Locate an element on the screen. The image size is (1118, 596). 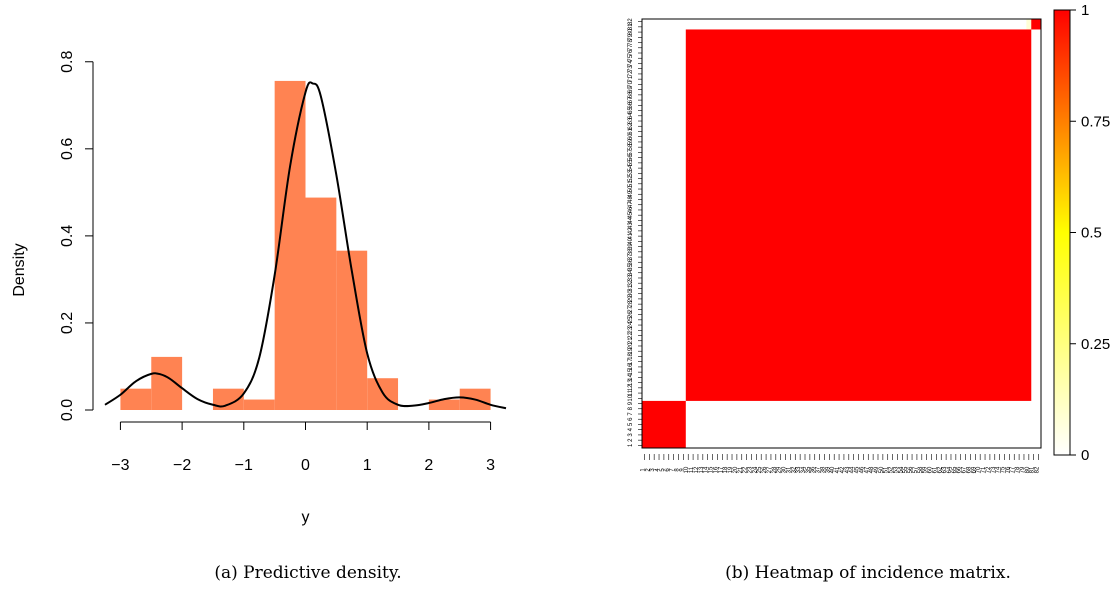
col-label: 56 is located at coordinates (911, 469).